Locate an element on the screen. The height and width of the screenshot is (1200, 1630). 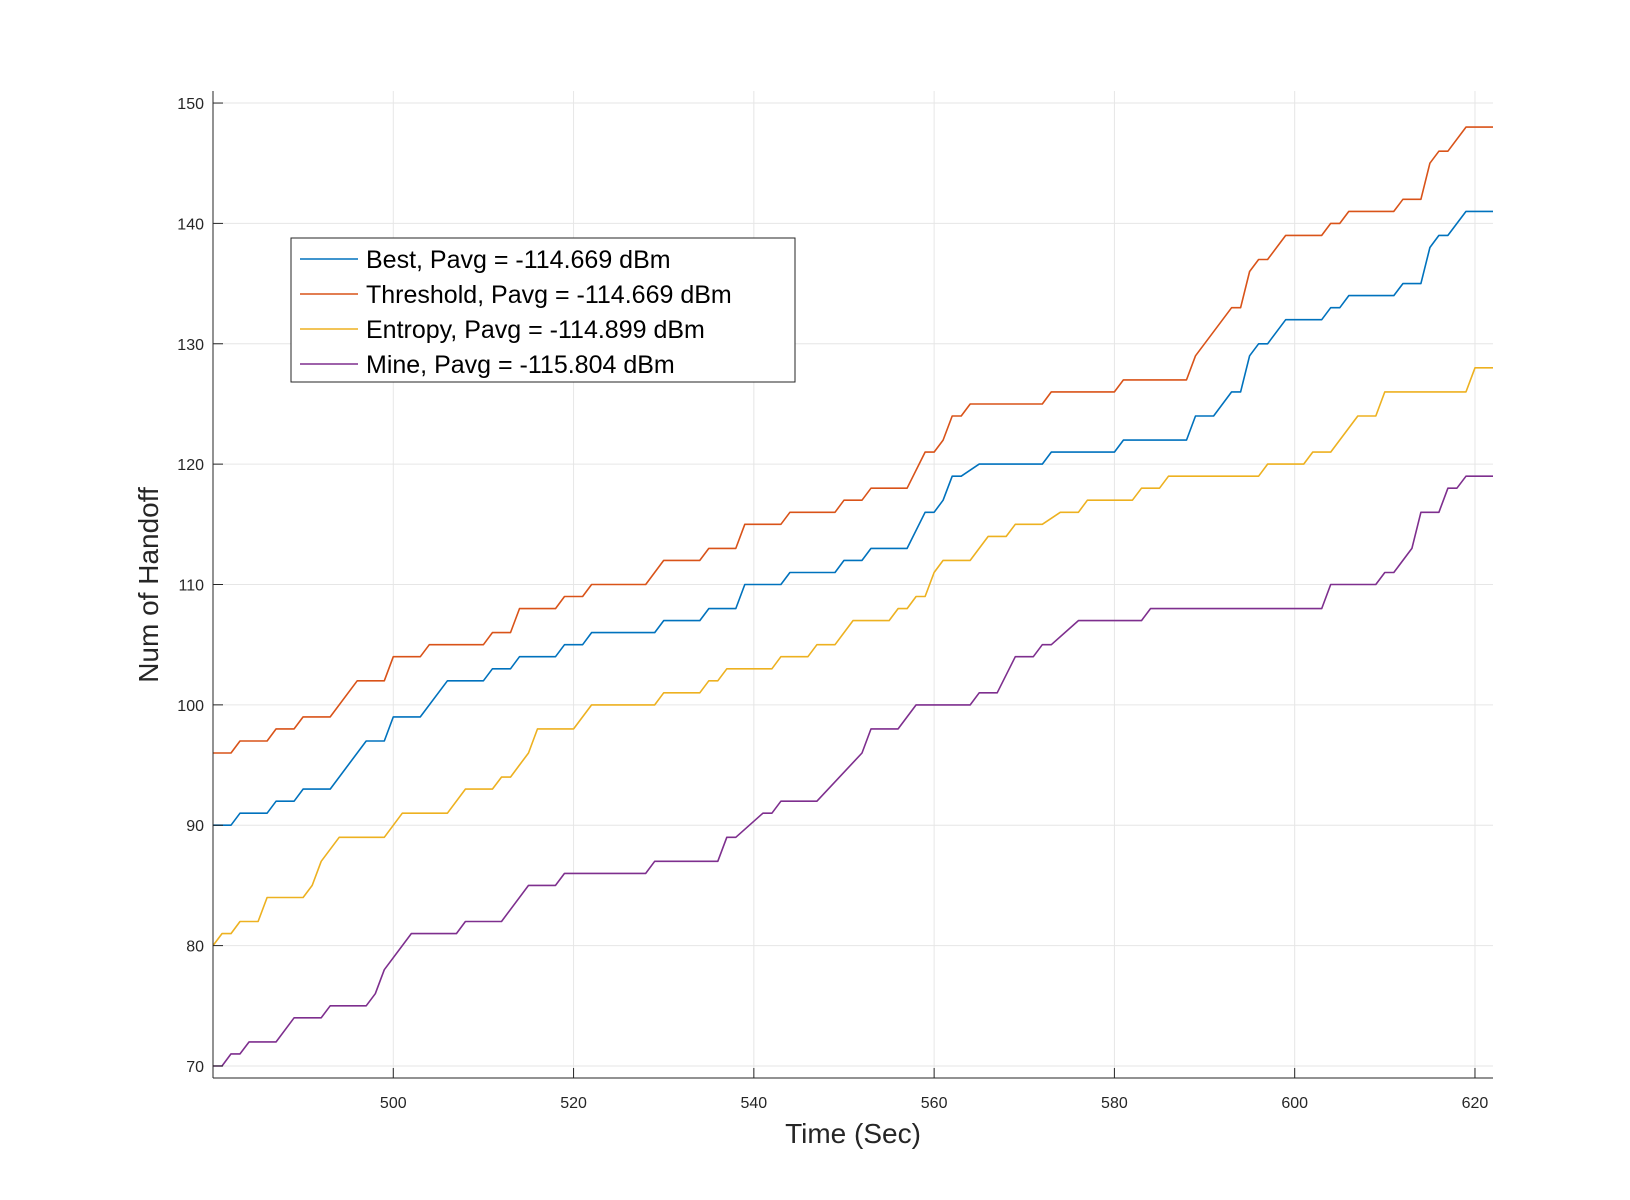
x-tick-label: 560 is located at coordinates (934, 1103).